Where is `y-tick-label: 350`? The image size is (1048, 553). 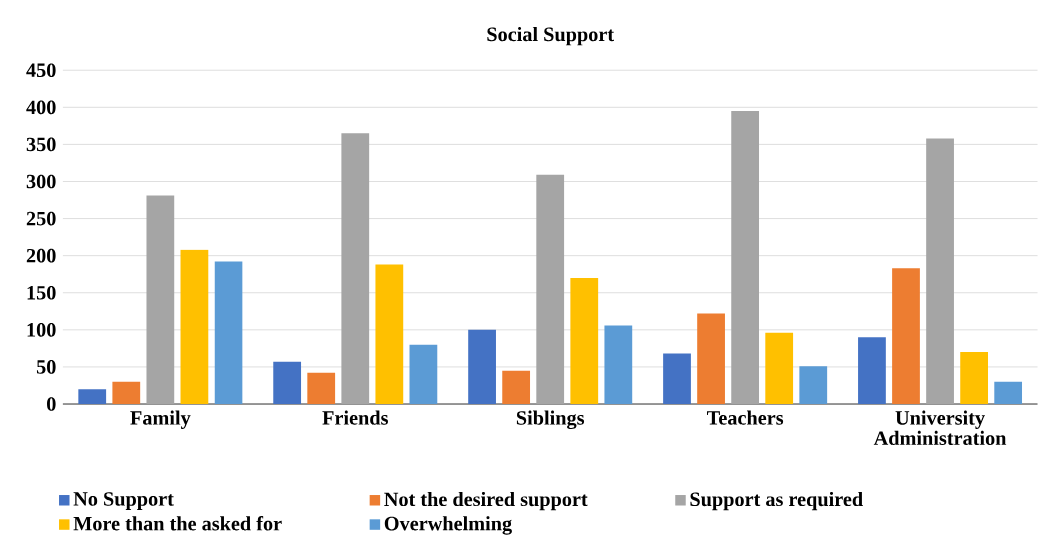
y-tick-label: 350 is located at coordinates (41, 144).